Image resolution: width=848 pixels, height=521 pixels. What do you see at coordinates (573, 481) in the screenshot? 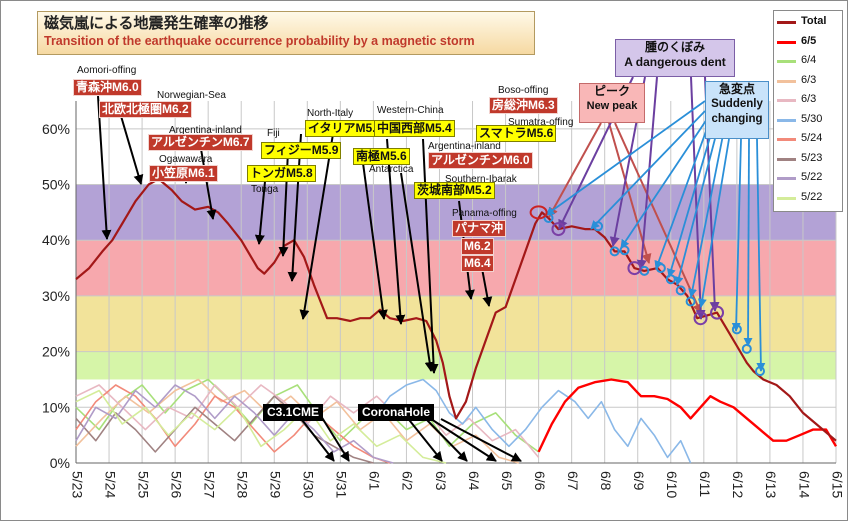
I see `x-tick-label: 6/7` at bounding box center [573, 481].